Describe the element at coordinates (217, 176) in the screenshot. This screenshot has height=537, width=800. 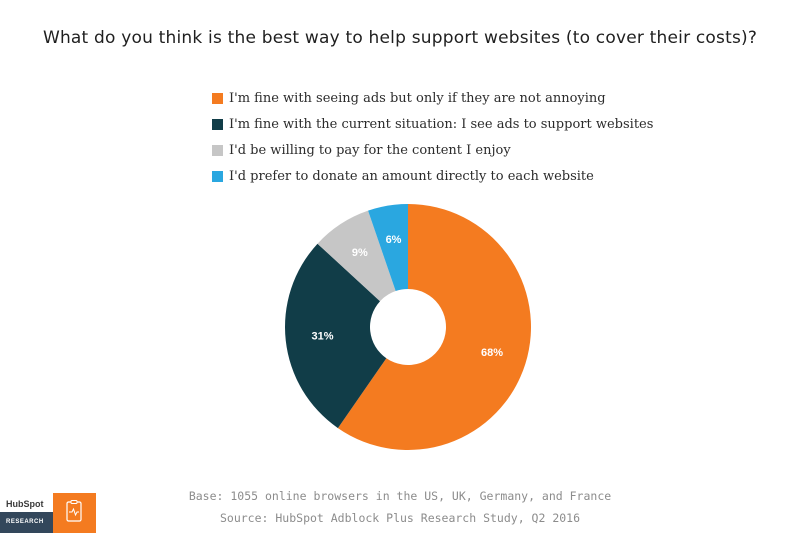
I see `legend-swatch-donate` at that location.